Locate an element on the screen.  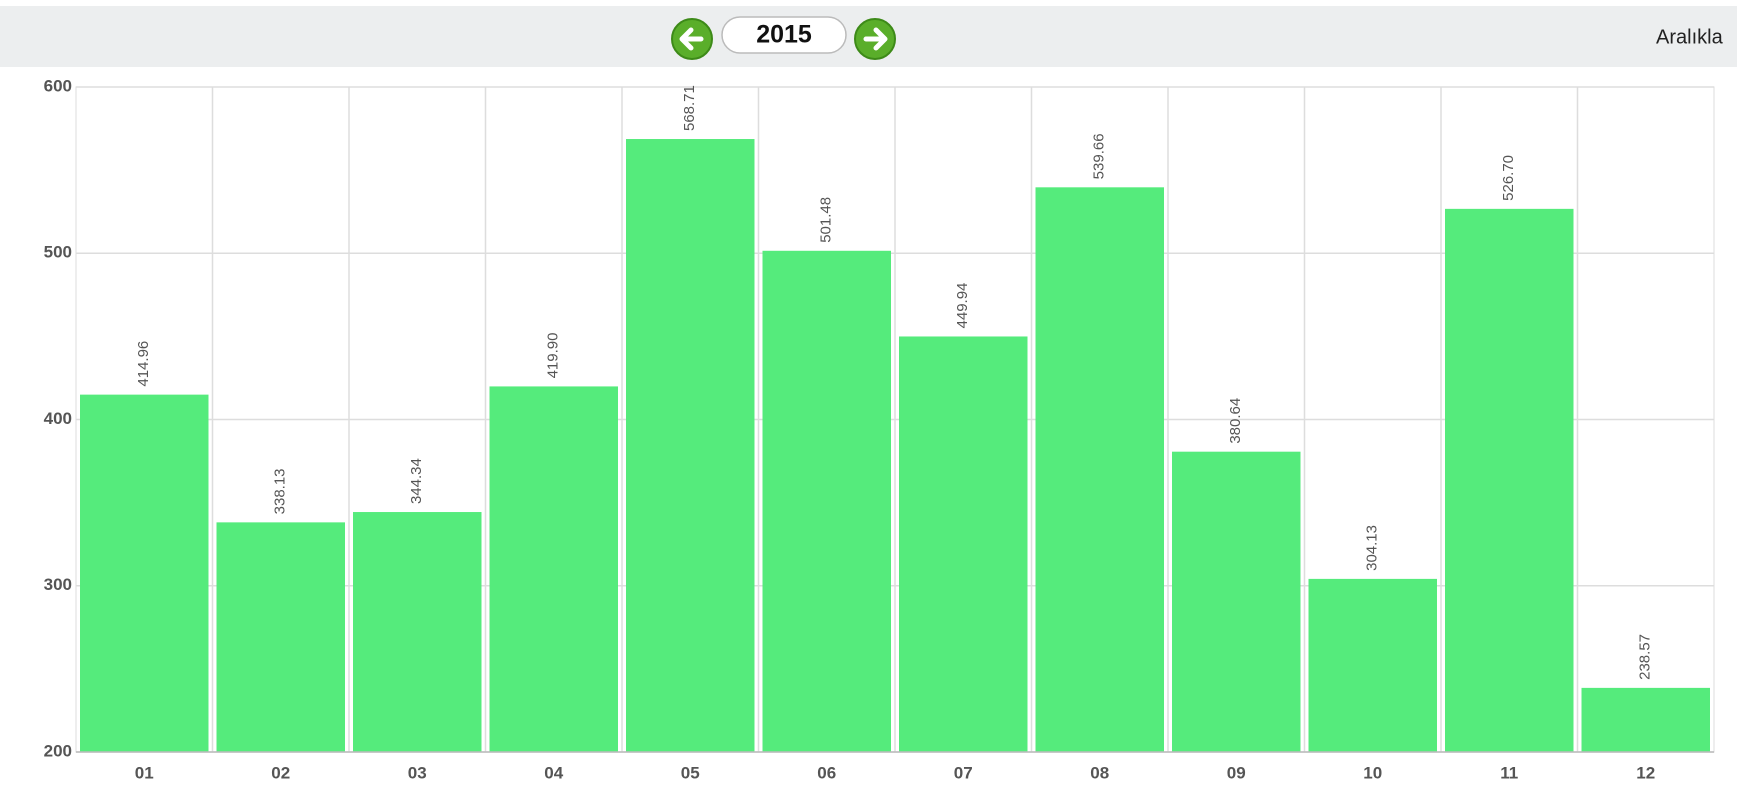
value-label: 419.90 is located at coordinates (553, 356).